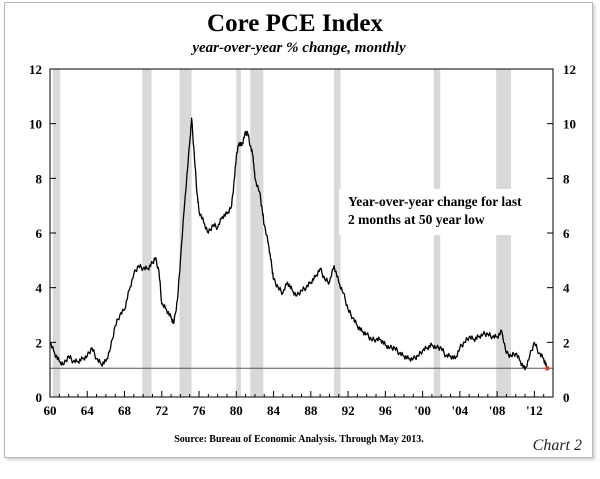 The image size is (600, 479). I want to click on x-tick-label: 68, so click(125, 410).